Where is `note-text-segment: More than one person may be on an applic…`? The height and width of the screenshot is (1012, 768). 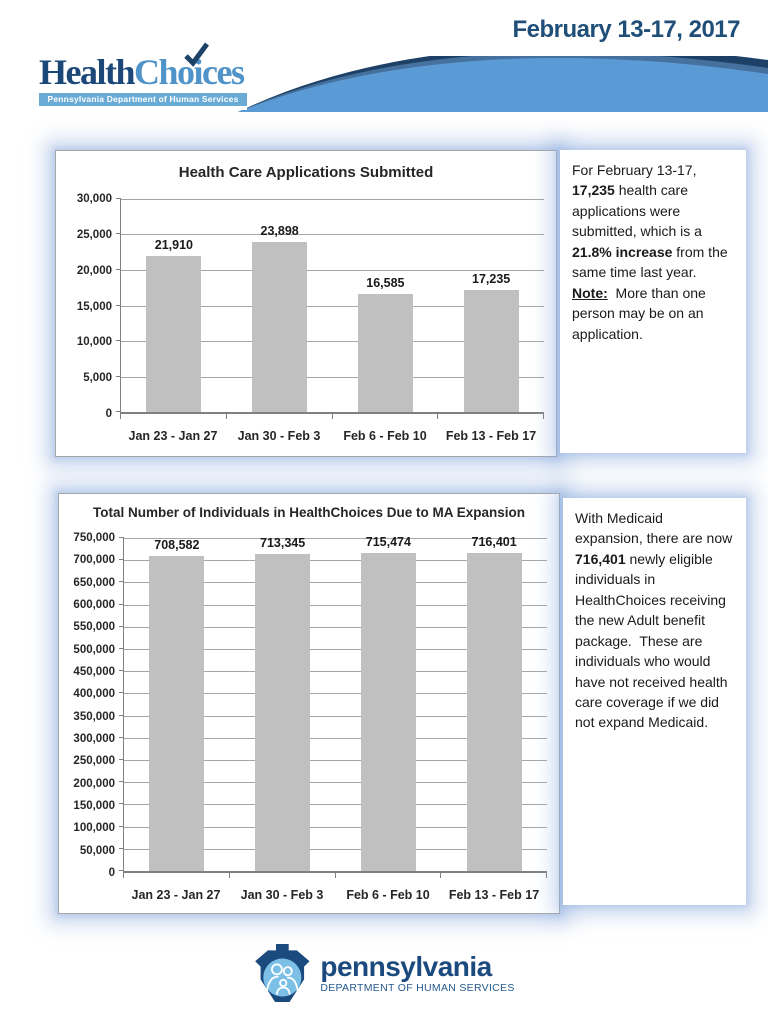
note-text-segment: More than one person may be on an applic… is located at coordinates (641, 313).